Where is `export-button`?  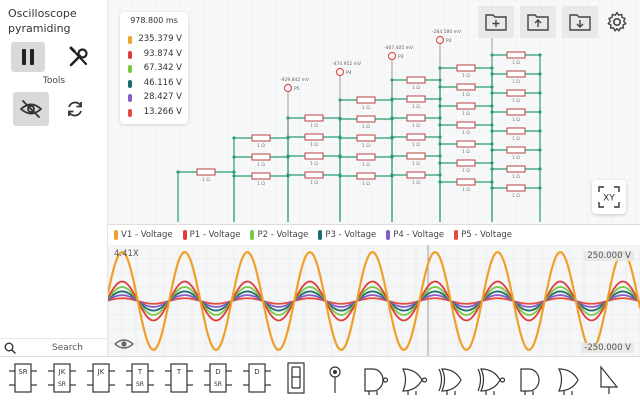 export-button is located at coordinates (538, 22).